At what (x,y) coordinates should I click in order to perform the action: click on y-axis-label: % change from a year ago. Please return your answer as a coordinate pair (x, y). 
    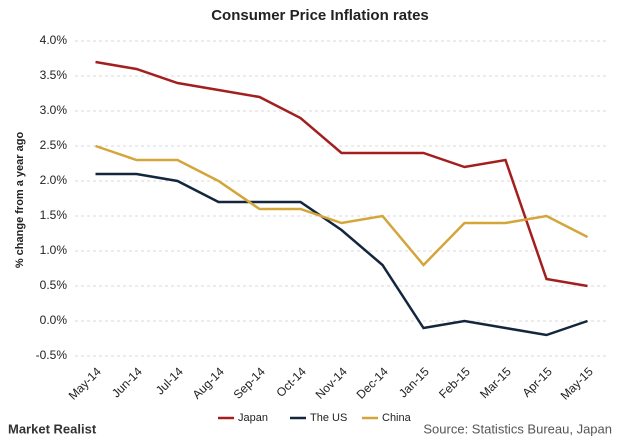
    Looking at the image, I should click on (20, 200).